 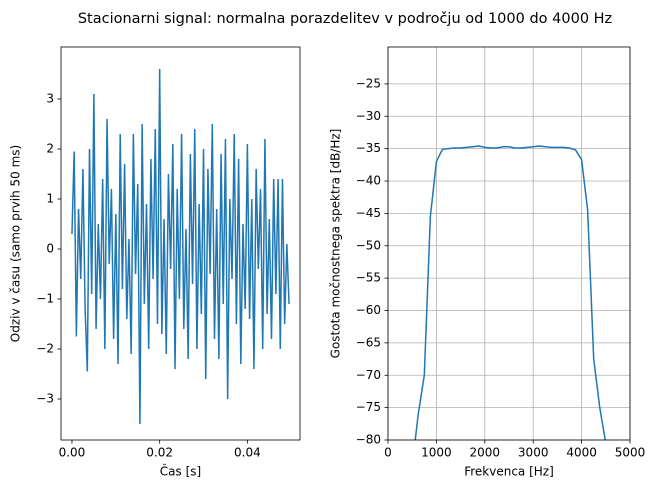 I want to click on y-tick-label: −70, so click(x=368, y=375).